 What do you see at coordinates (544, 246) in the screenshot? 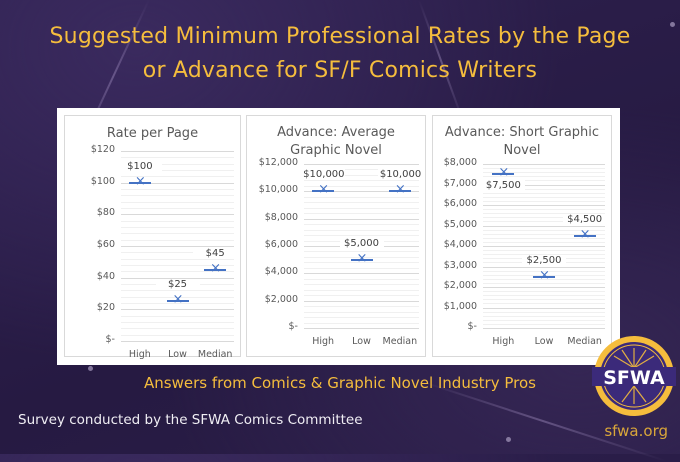
I see `plot-area: $7,500 $2,500 $4,500` at bounding box center [544, 246].